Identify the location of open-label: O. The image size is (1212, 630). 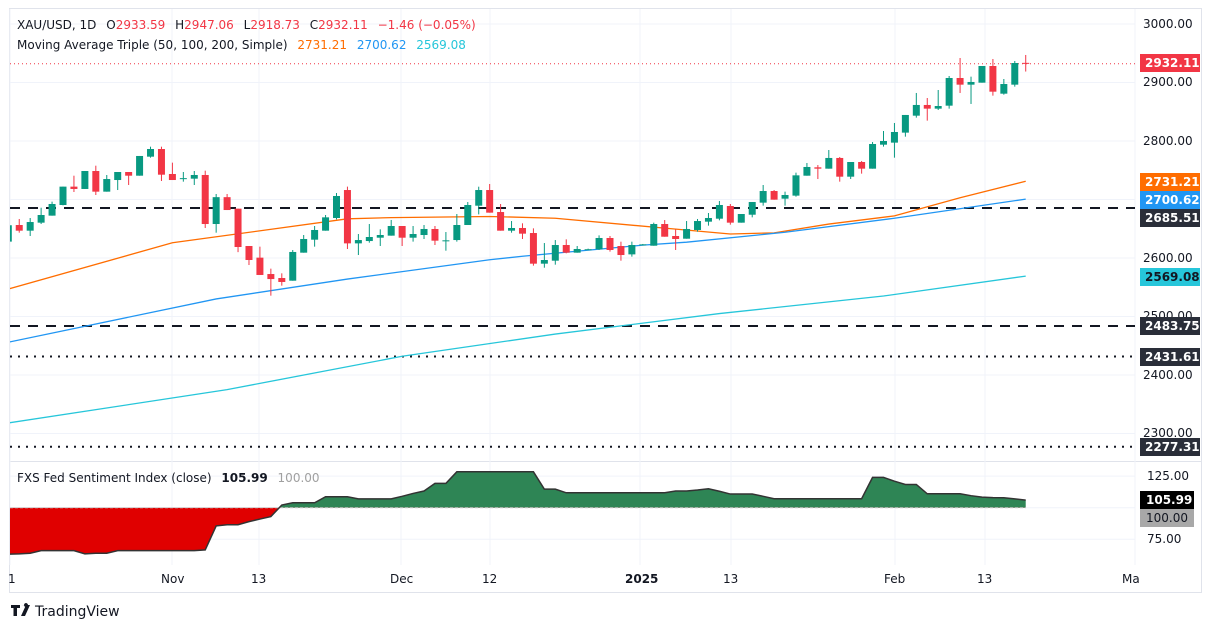
(110, 25).